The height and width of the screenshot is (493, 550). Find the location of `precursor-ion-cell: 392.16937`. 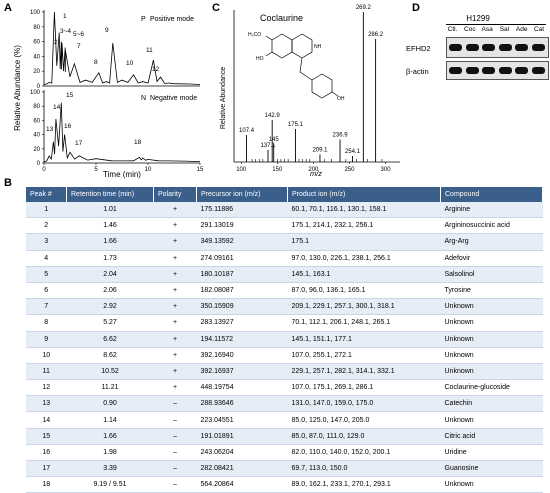

precursor-ion-cell: 392.16937 is located at coordinates (242, 372).